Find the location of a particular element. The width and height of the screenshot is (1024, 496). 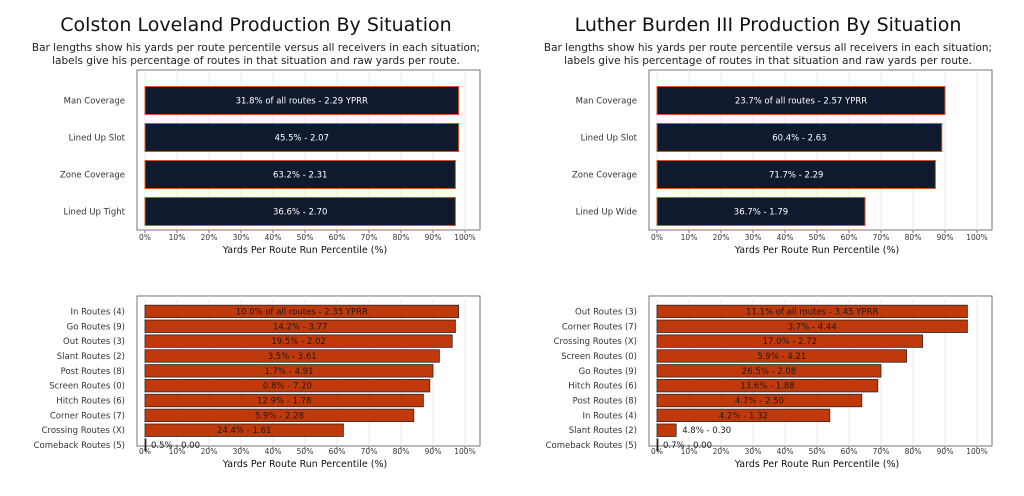

bar-data-label: 0.7% - 0.00 is located at coordinates (687, 446).